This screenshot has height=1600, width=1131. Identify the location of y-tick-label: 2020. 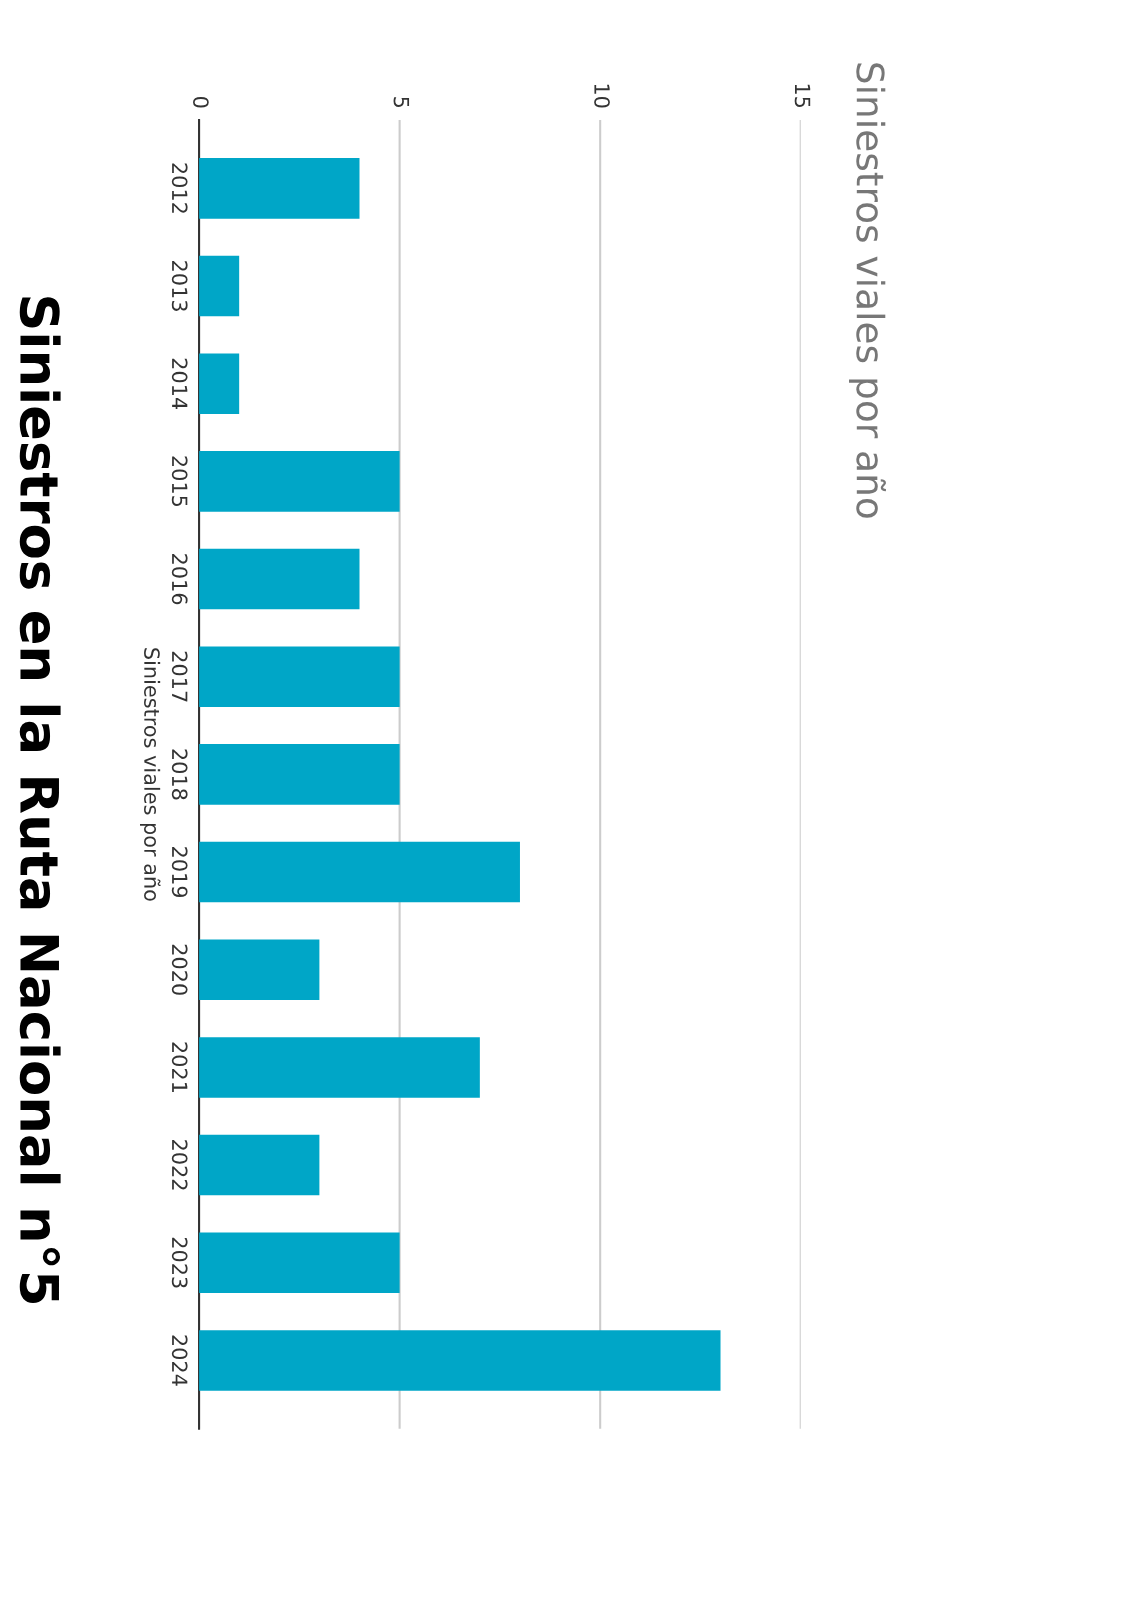
(179, 969).